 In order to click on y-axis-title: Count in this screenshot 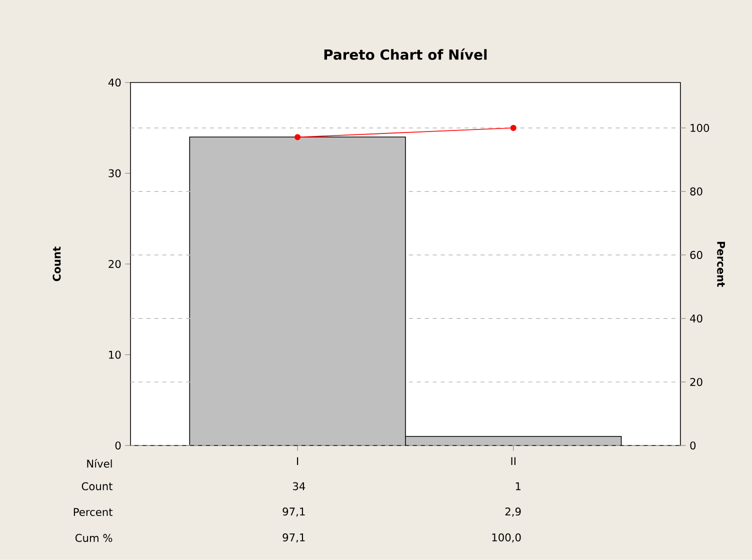, I will do `click(56, 264)`.